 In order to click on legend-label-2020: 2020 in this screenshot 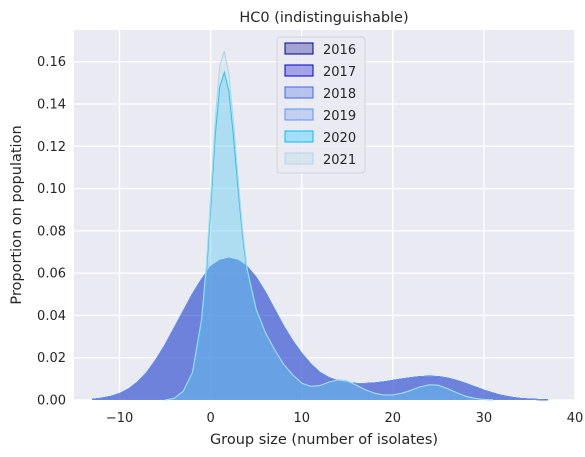, I will do `click(339, 138)`.